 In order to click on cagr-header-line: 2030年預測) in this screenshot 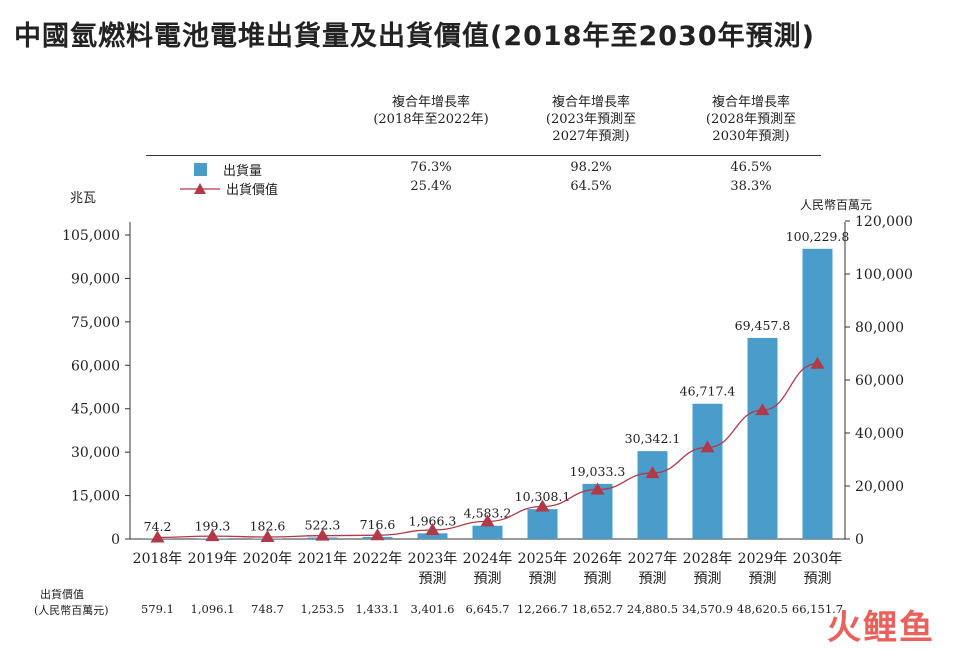, I will do `click(751, 136)`.